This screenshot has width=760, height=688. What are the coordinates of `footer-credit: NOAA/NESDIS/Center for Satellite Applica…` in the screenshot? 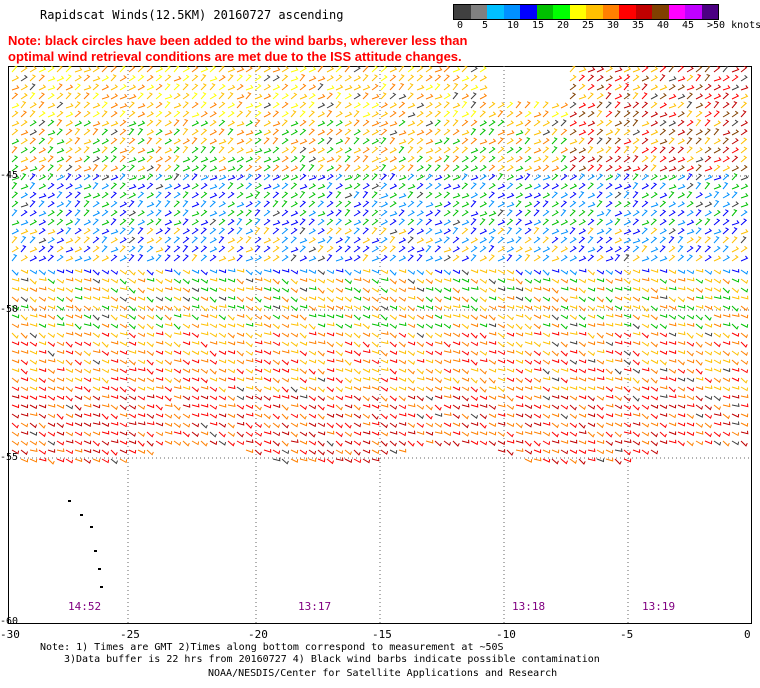 It's located at (383, 673).